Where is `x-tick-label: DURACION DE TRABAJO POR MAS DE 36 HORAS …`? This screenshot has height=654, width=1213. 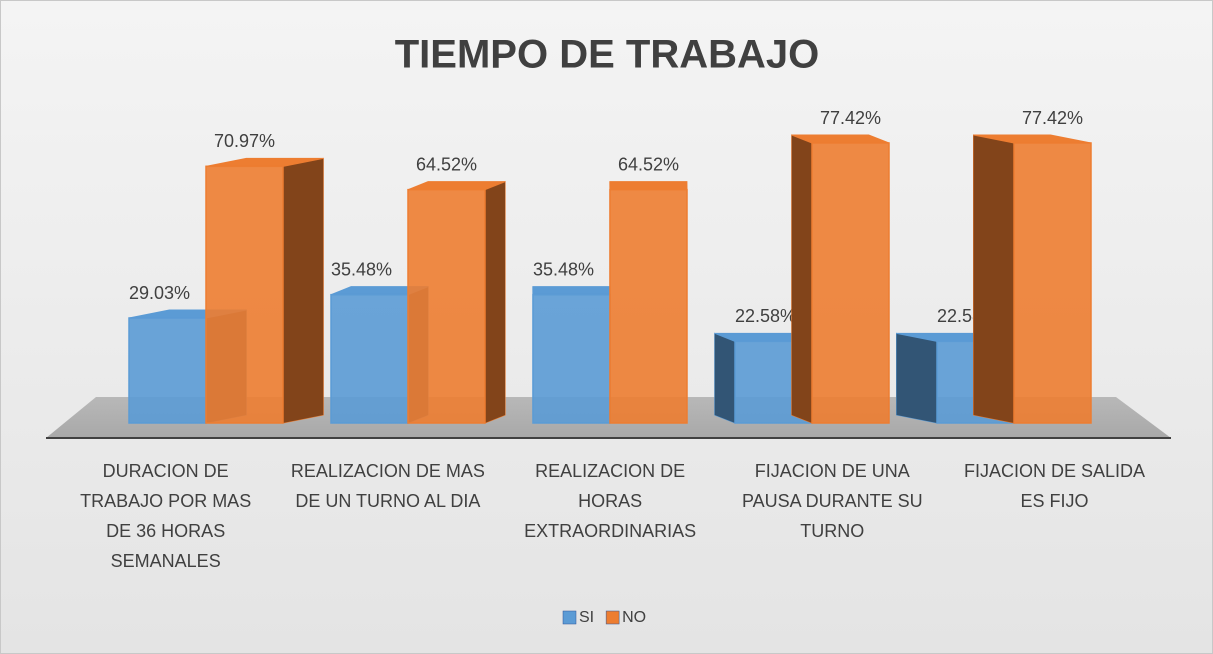
x-tick-label: DURACION DE TRABAJO POR MAS DE 36 HORAS … is located at coordinates (168, 516).